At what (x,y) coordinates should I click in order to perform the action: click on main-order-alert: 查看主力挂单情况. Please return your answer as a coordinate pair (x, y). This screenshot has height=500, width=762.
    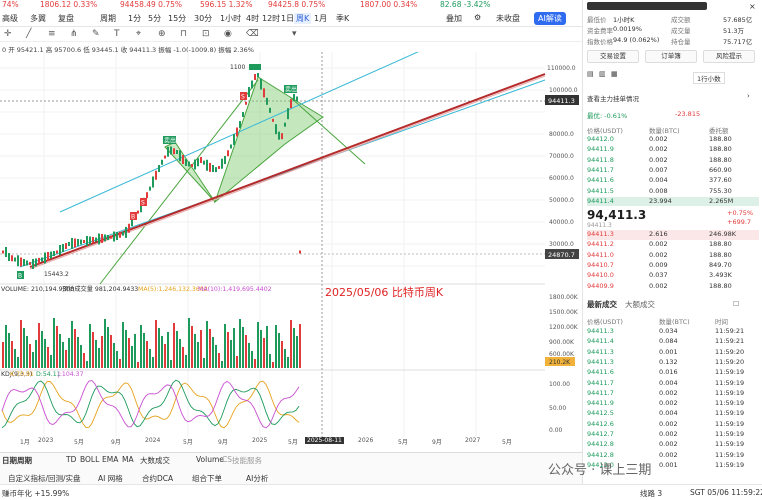
    Looking at the image, I should click on (613, 99).